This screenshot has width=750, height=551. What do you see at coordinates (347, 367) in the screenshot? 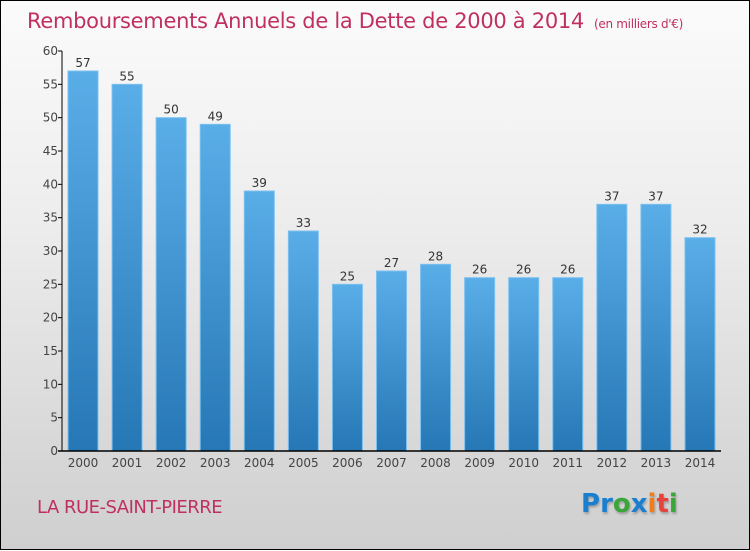
I see `bar-2006` at bounding box center [347, 367].